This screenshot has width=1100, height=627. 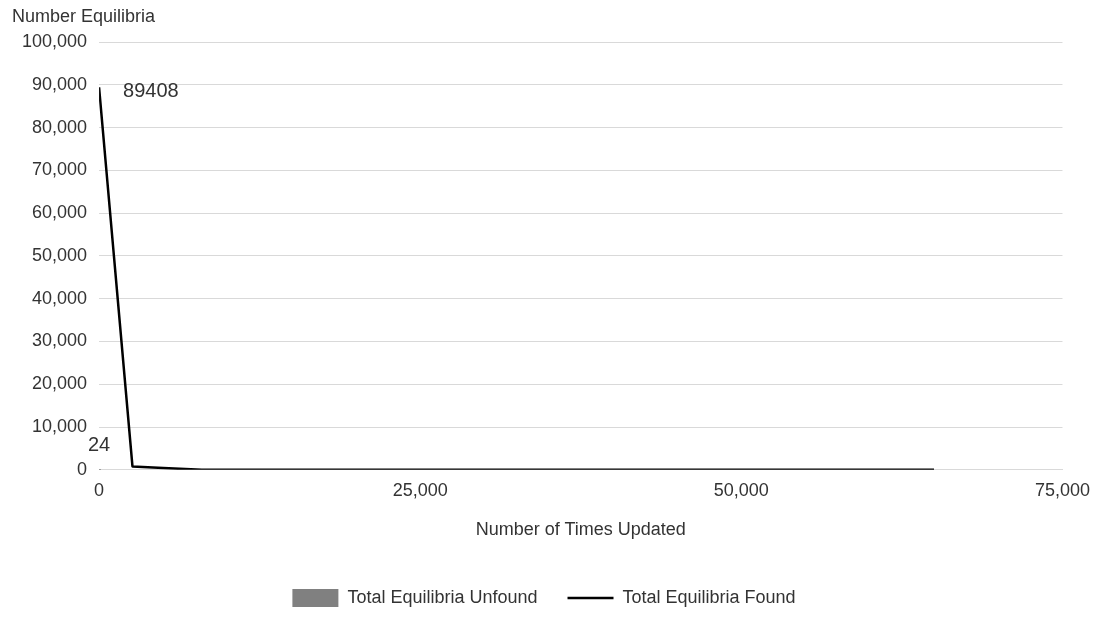 What do you see at coordinates (442, 596) in the screenshot?
I see `legend-label: Total Equilibria Unfound` at bounding box center [442, 596].